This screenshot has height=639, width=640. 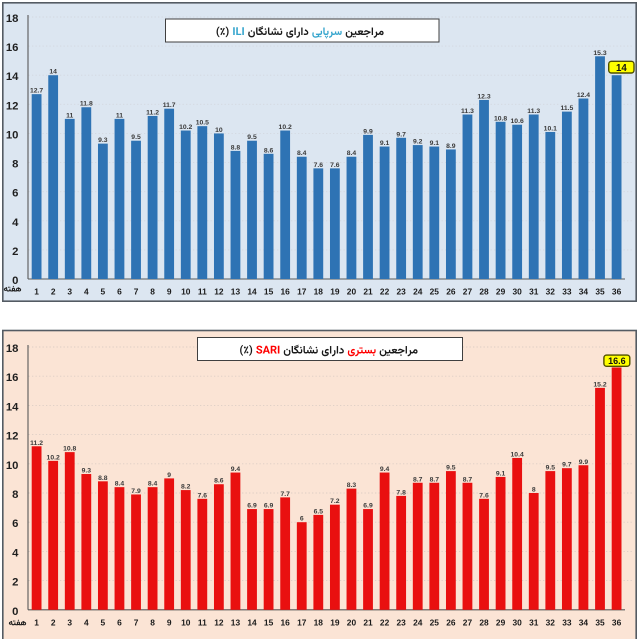 What do you see at coordinates (269, 506) in the screenshot?
I see `svg-text: 6.9` at bounding box center [269, 506].